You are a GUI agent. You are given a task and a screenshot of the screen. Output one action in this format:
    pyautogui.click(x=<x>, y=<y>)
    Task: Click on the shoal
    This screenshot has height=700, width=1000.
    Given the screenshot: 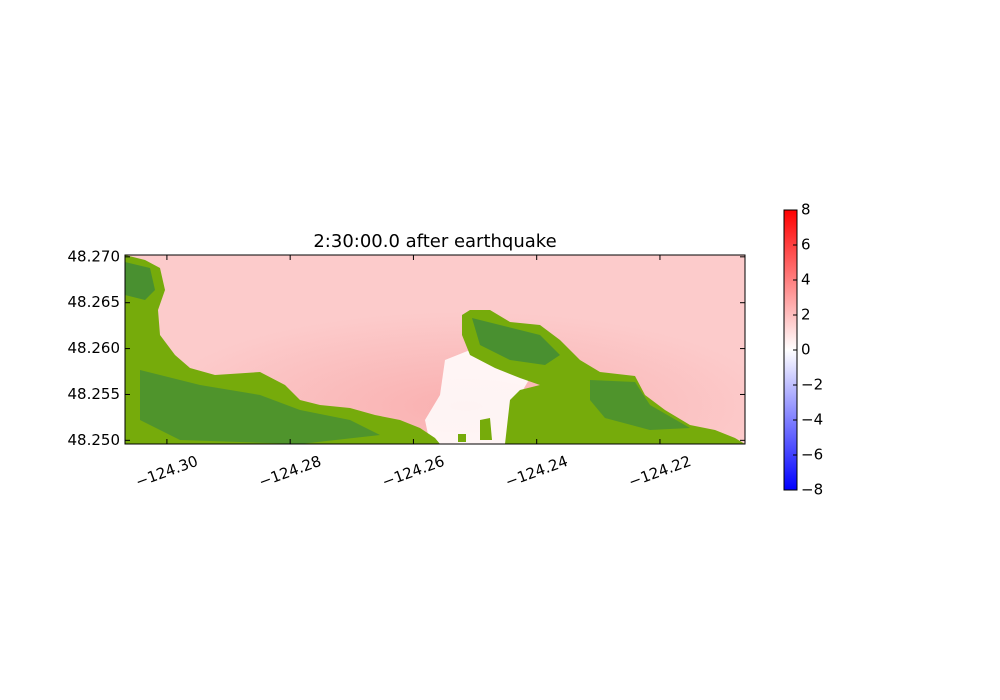 What is the action you would take?
    pyautogui.click(x=477, y=397)
    